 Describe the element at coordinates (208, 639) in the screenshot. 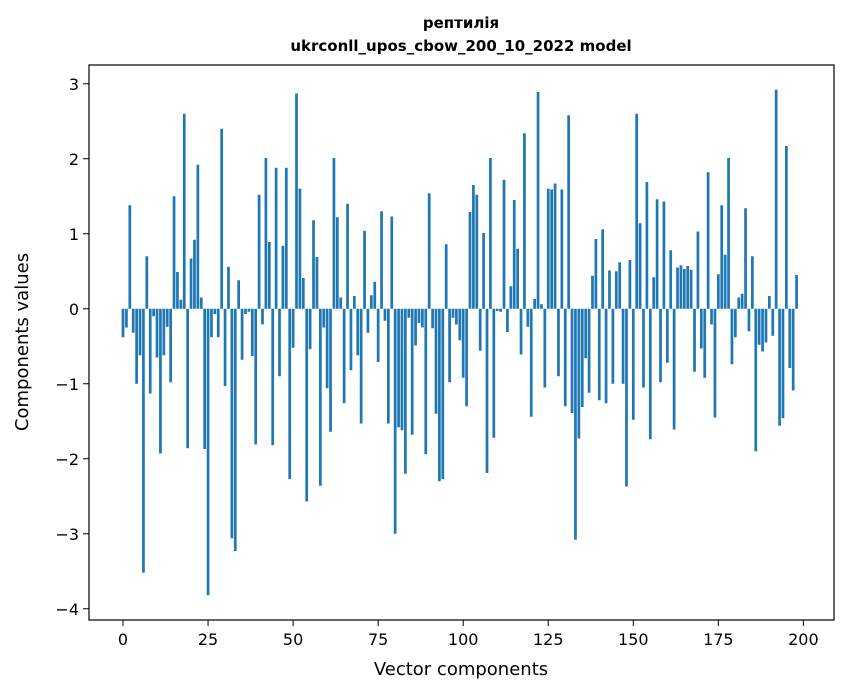

I see `x-tick-label: 25` at that location.